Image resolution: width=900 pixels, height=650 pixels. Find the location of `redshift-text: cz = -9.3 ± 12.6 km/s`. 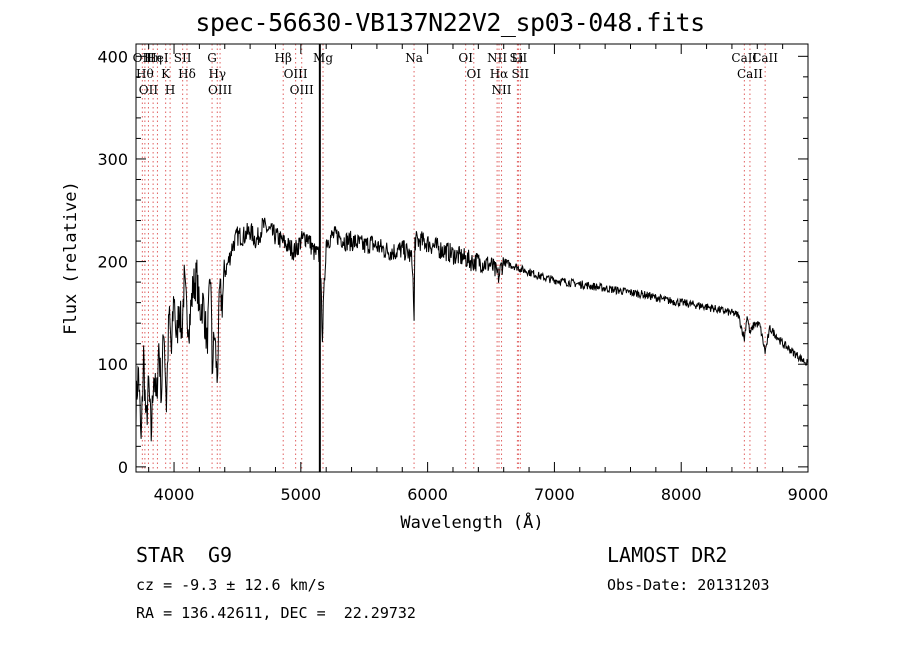

redshift-text: cz = -9.3 ± 12.6 km/s is located at coordinates (231, 585).